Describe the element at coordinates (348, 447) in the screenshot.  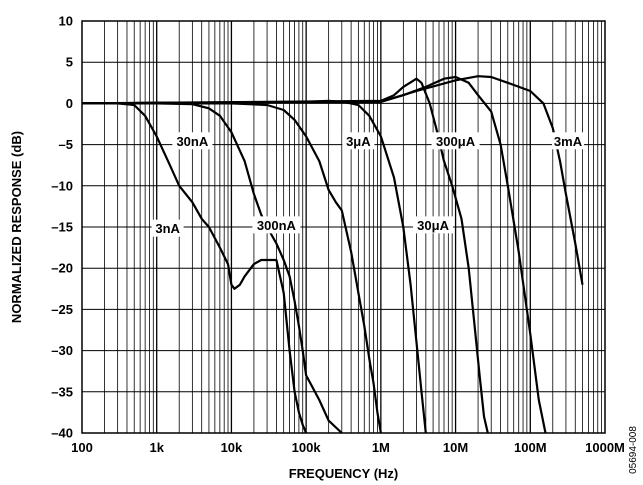
I see `x-tick-labels: 100 1k 10k 100k 1M 10M 100M 1000M` at that location.